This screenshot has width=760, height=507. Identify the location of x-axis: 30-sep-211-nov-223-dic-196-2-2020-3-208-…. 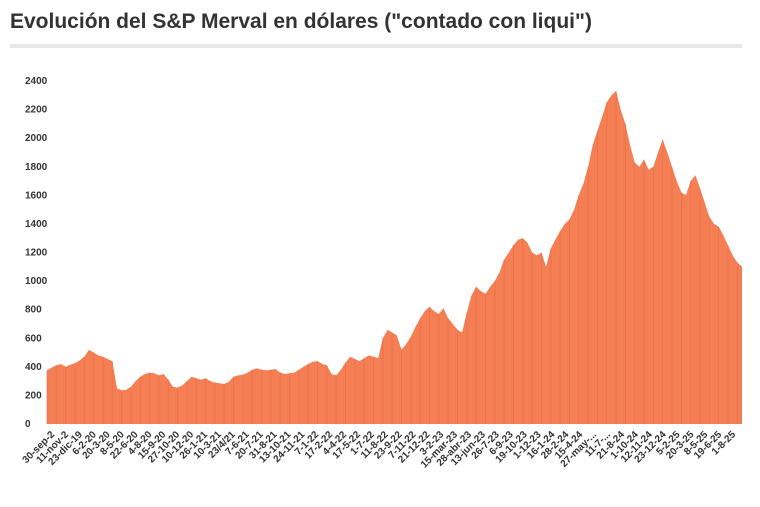
(380, 450).